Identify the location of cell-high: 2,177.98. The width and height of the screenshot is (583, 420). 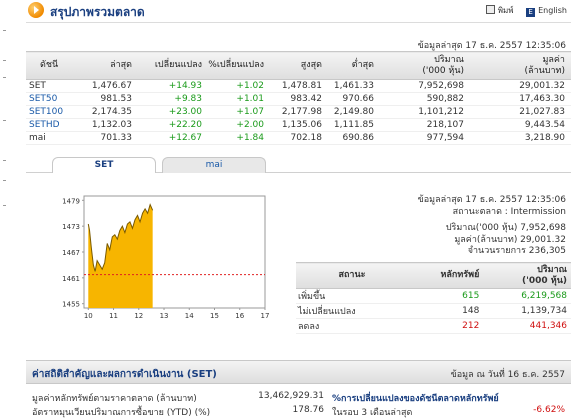
(299, 112).